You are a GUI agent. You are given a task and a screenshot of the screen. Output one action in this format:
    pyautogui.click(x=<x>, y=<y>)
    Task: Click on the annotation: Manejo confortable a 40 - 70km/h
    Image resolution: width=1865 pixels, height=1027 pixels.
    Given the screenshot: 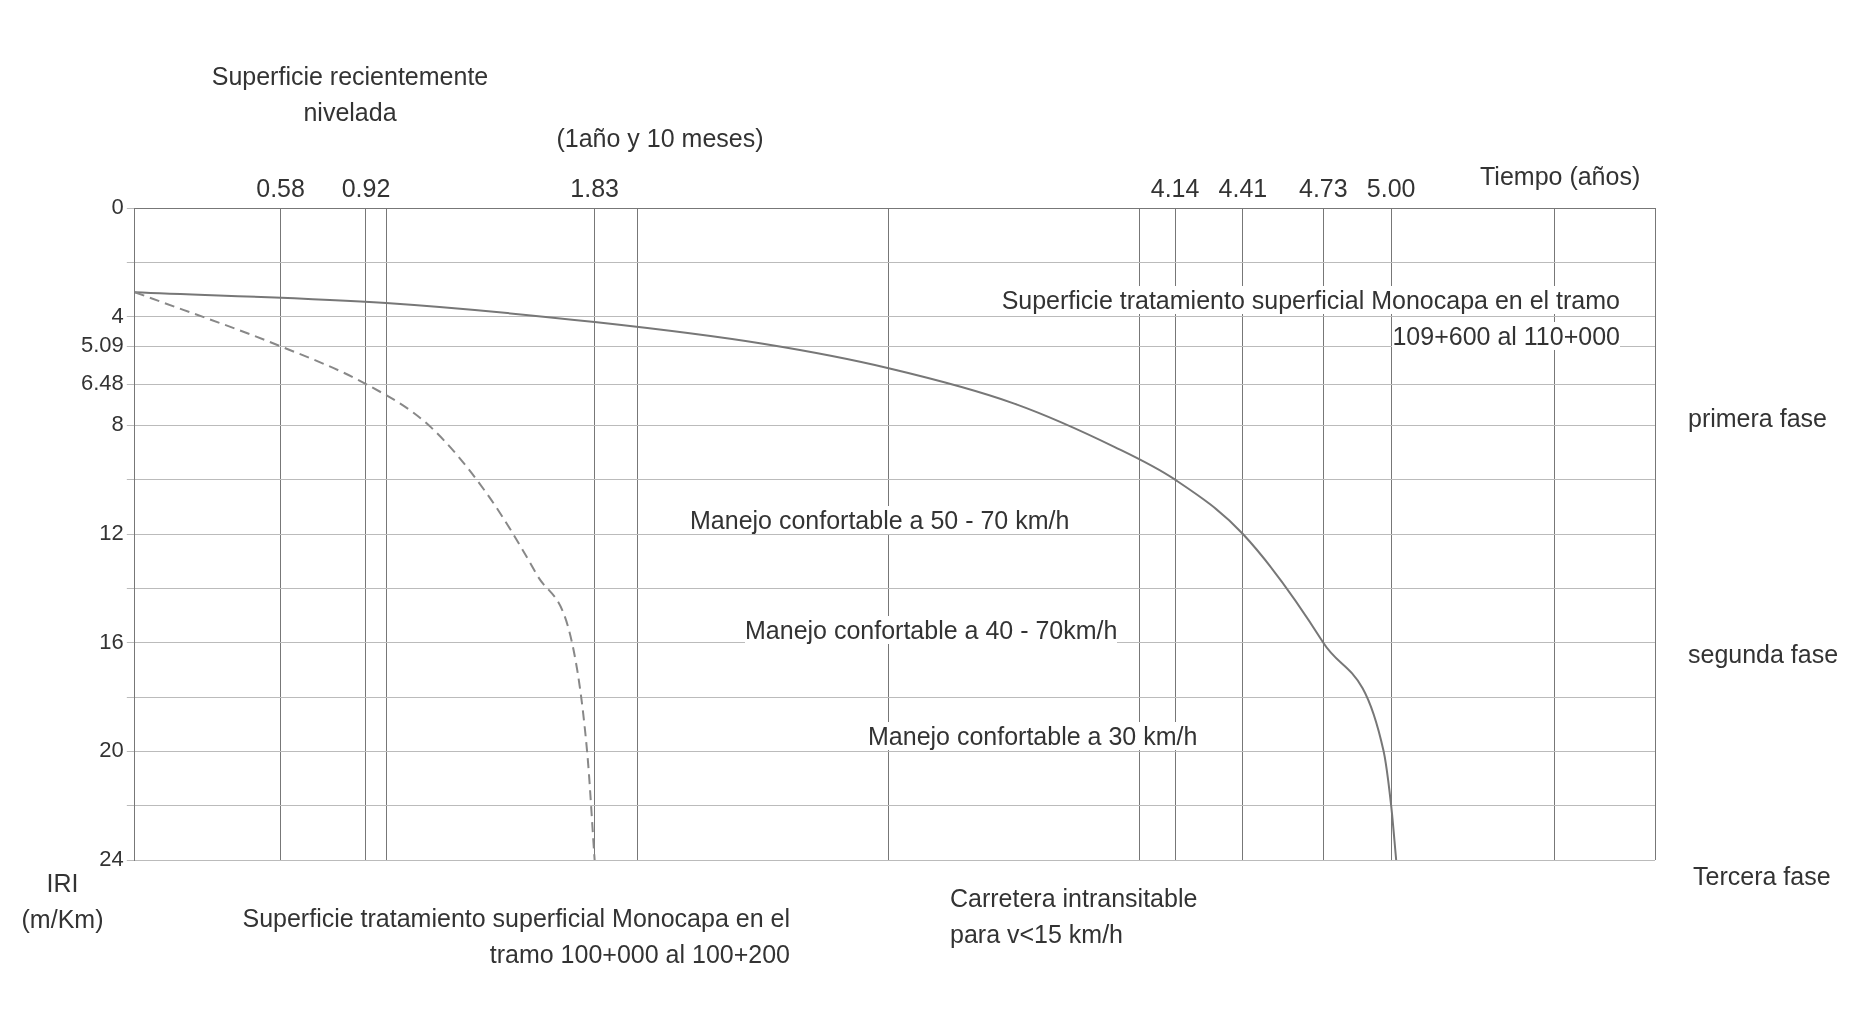 What is the action you would take?
    pyautogui.click(x=931, y=630)
    